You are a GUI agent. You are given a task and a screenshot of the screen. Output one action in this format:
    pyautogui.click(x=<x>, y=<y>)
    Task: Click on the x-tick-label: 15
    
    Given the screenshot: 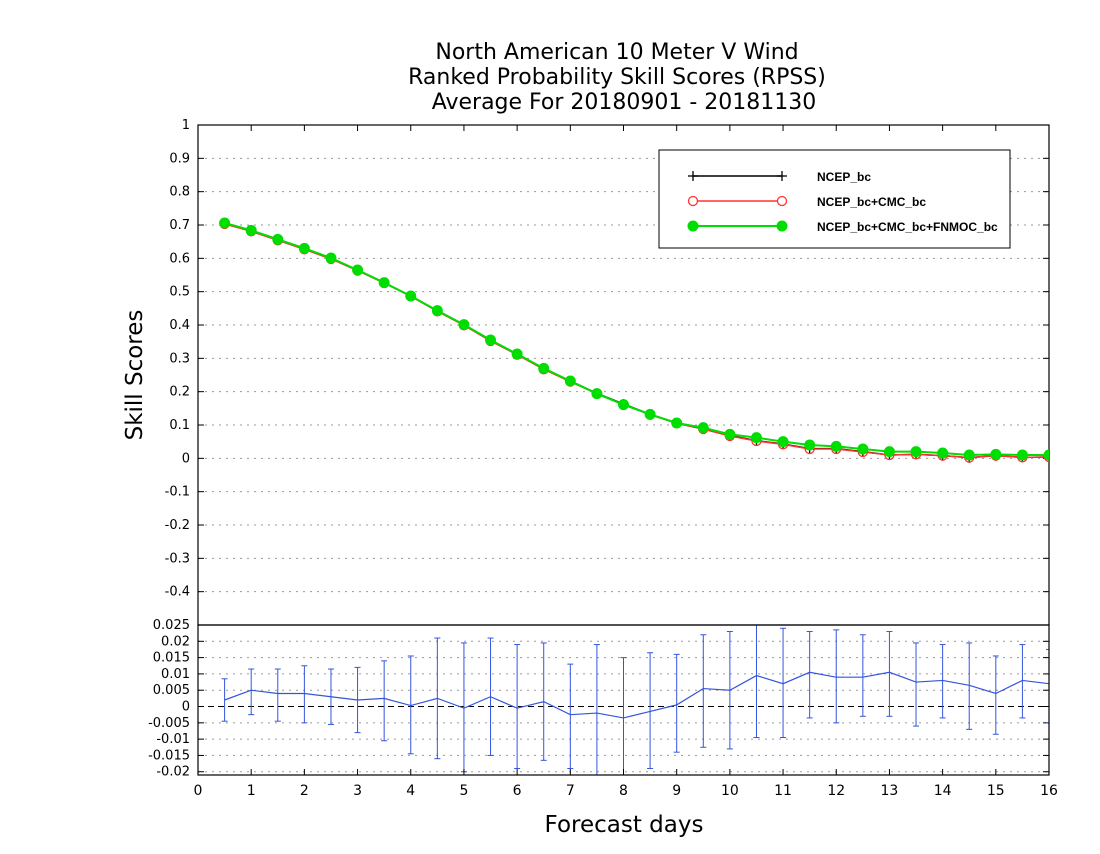 What is the action you would take?
    pyautogui.click(x=996, y=791)
    